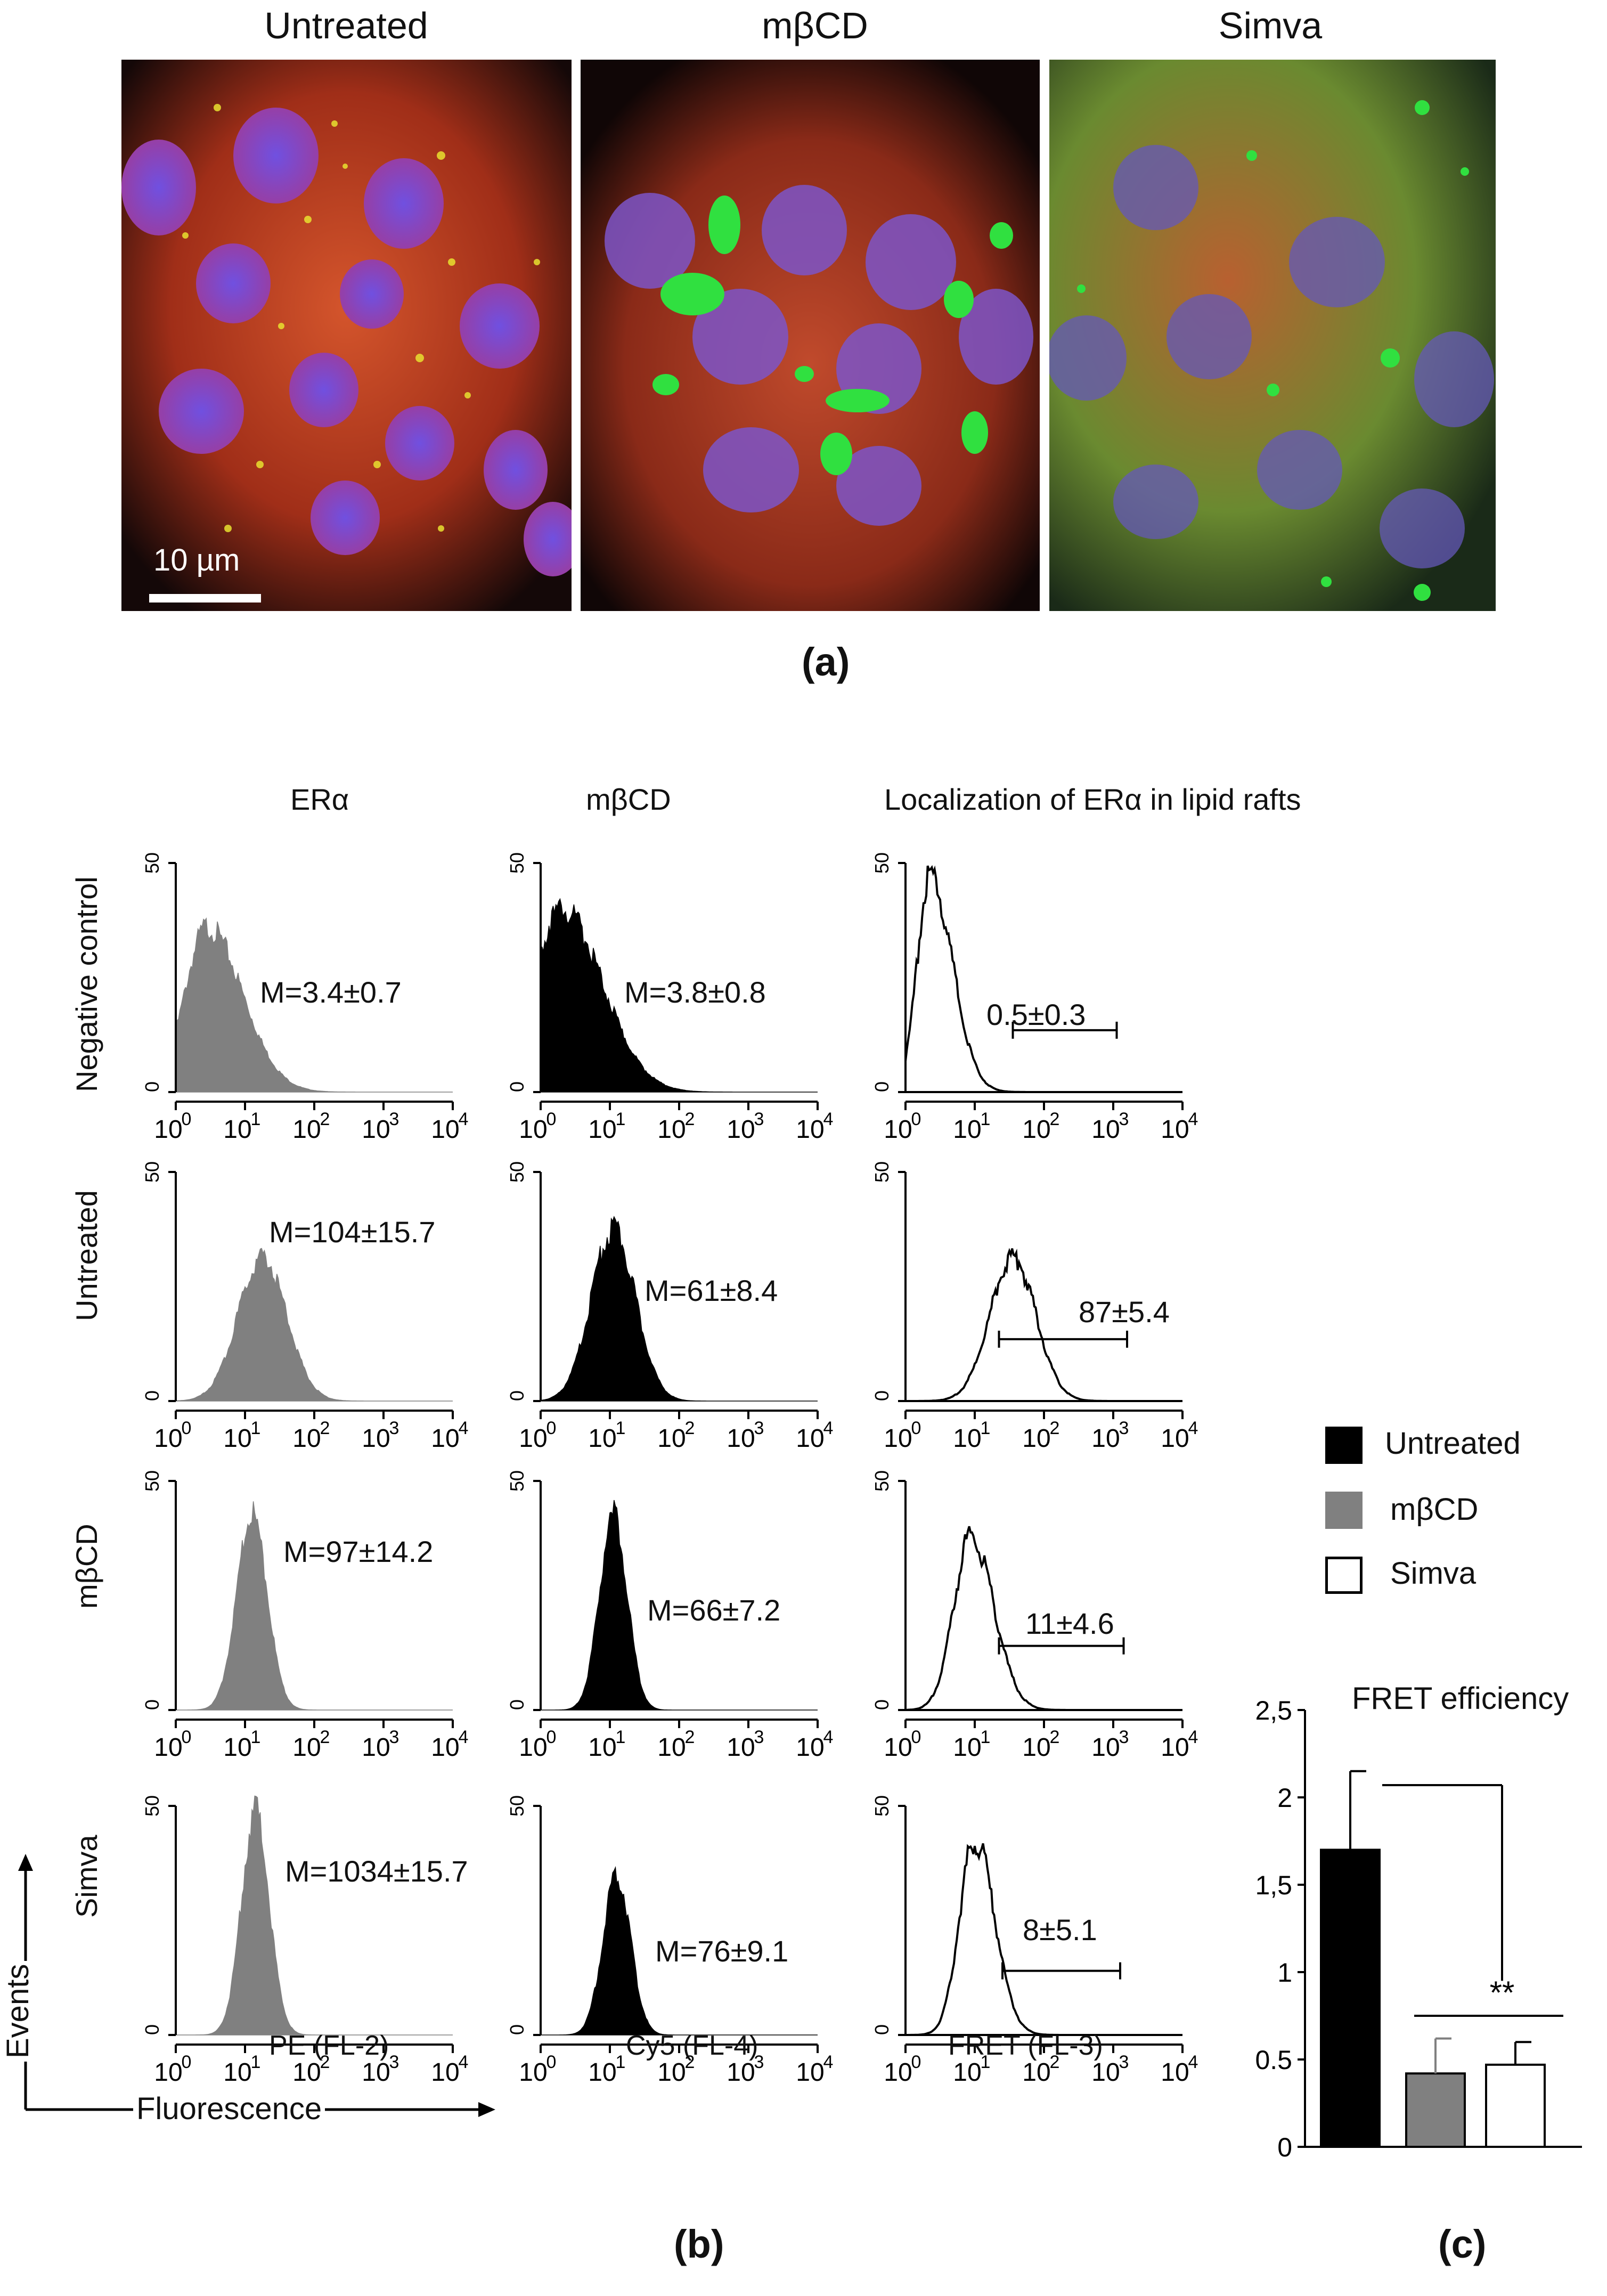 Image resolution: width=1607 pixels, height=2296 pixels. Describe the element at coordinates (1284, 1798) in the screenshot. I see `bar-y-tick-label: 2` at that location.